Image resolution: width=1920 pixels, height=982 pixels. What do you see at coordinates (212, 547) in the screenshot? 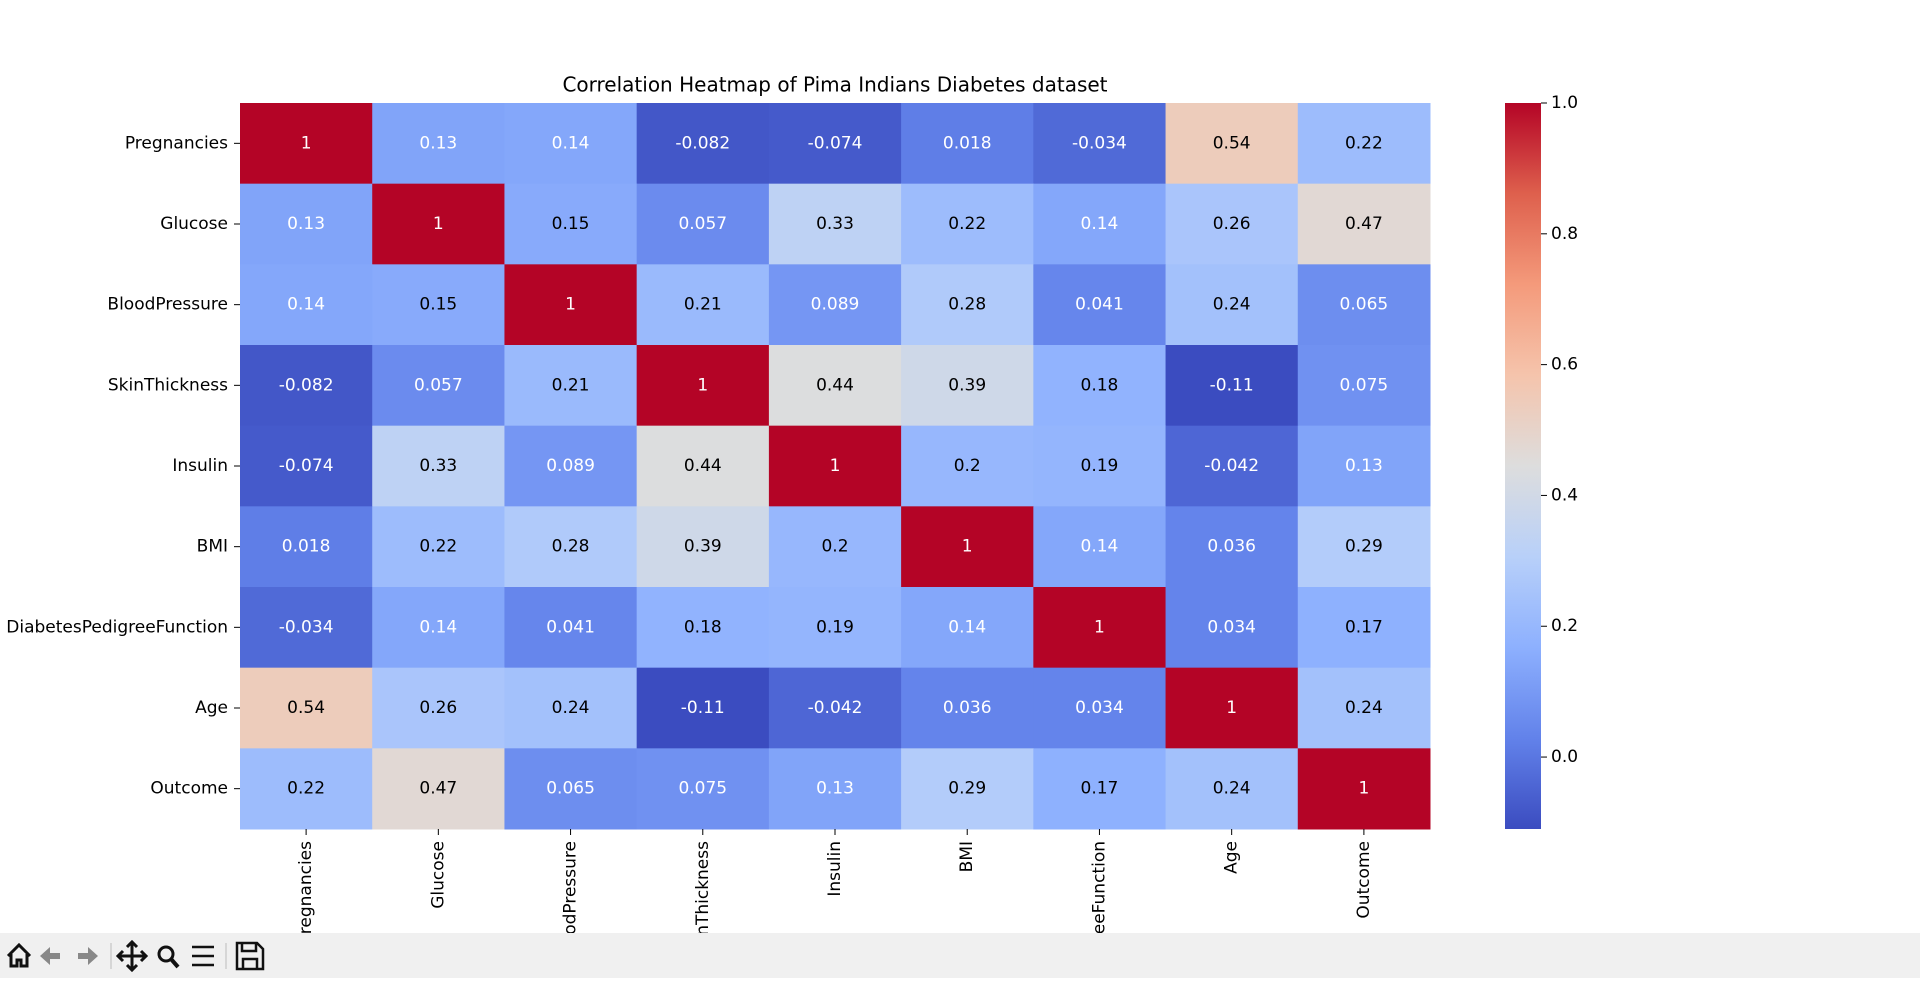
I see `y-tick-label: BMI` at bounding box center [212, 547].